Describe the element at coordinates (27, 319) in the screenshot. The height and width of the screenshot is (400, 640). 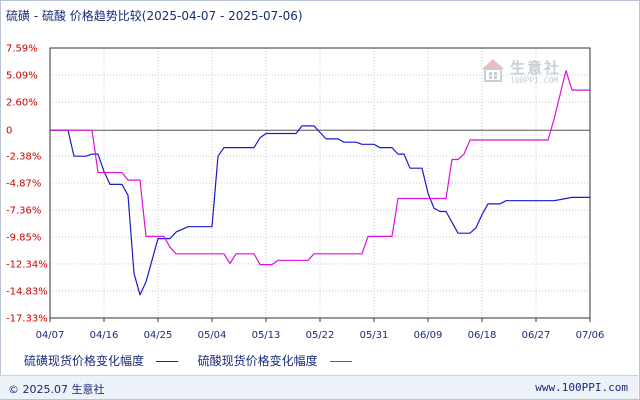
I see `y-tick-label: -17.33%` at that location.